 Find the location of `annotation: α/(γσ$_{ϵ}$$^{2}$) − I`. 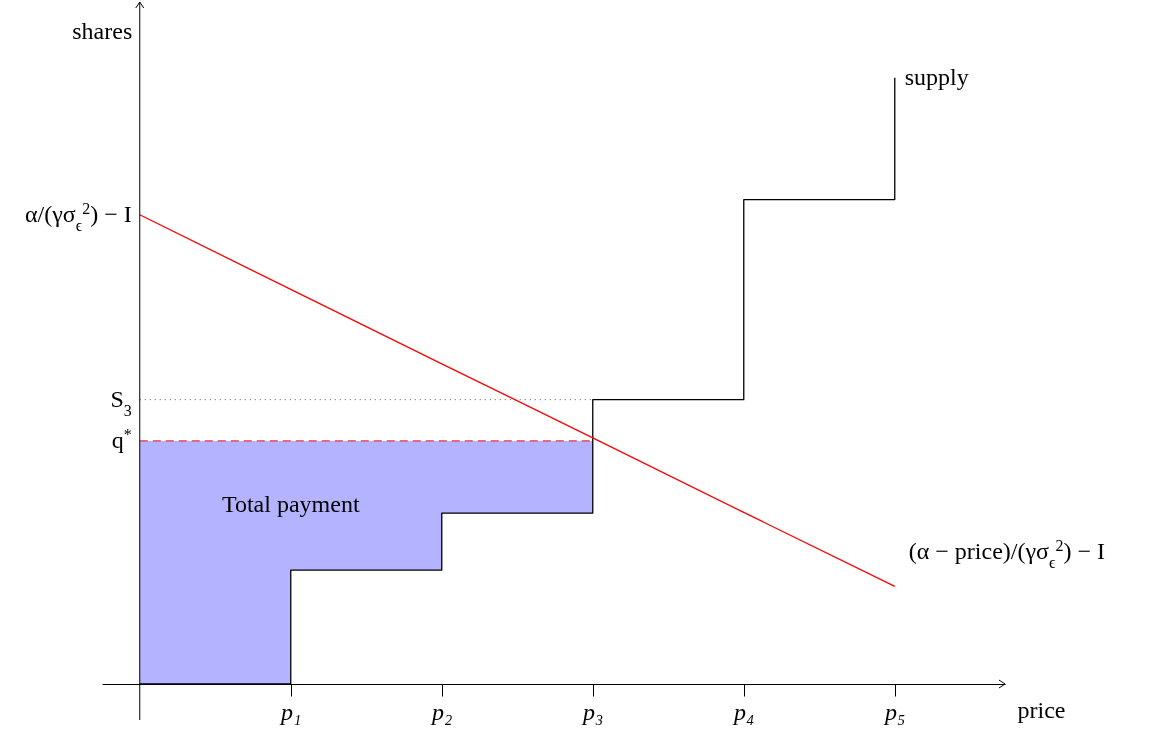

annotation: α/(γσ$_{ϵ}$$^{2}$) − I is located at coordinates (78, 216).